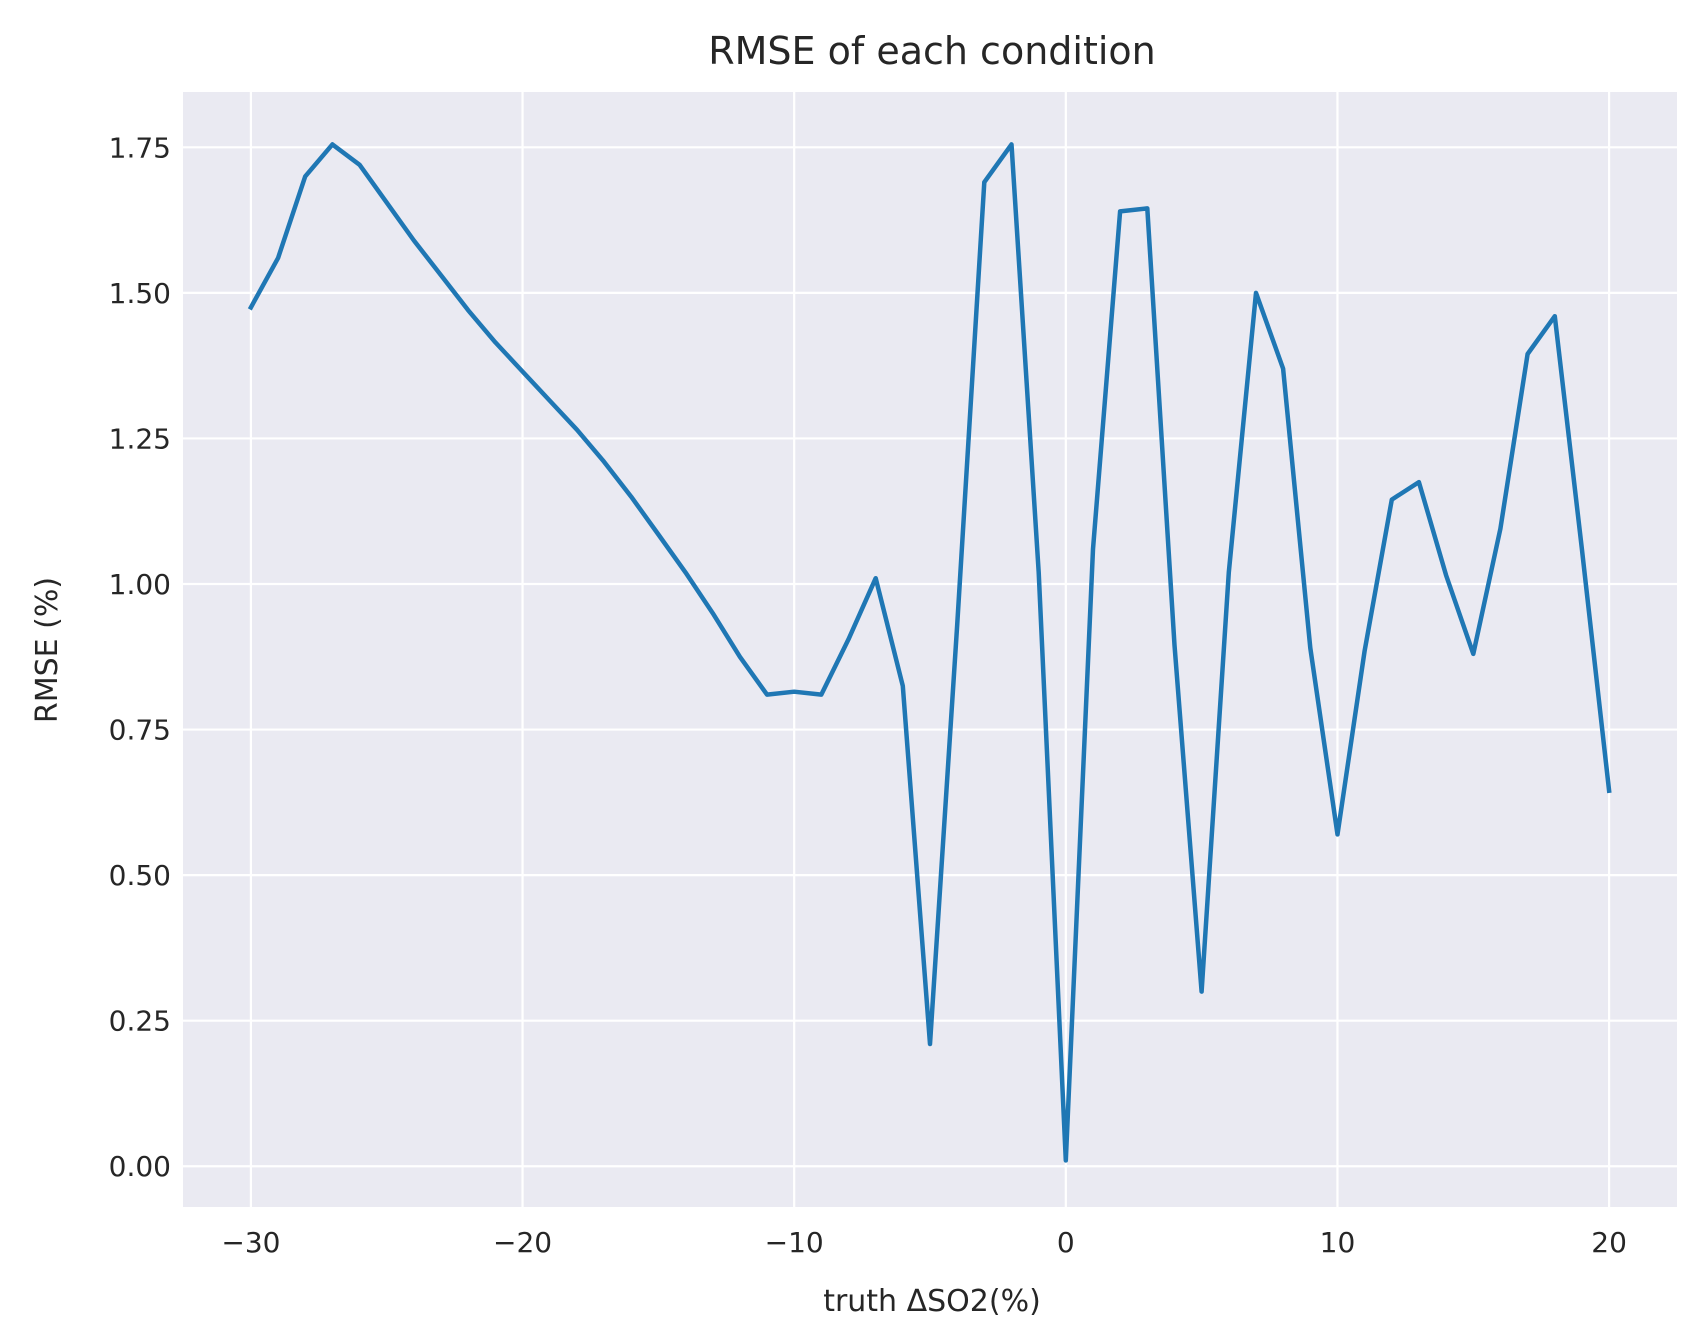 The image size is (1699, 1342). Describe the element at coordinates (1338, 1242) in the screenshot. I see `x-tick-label: 10` at that location.